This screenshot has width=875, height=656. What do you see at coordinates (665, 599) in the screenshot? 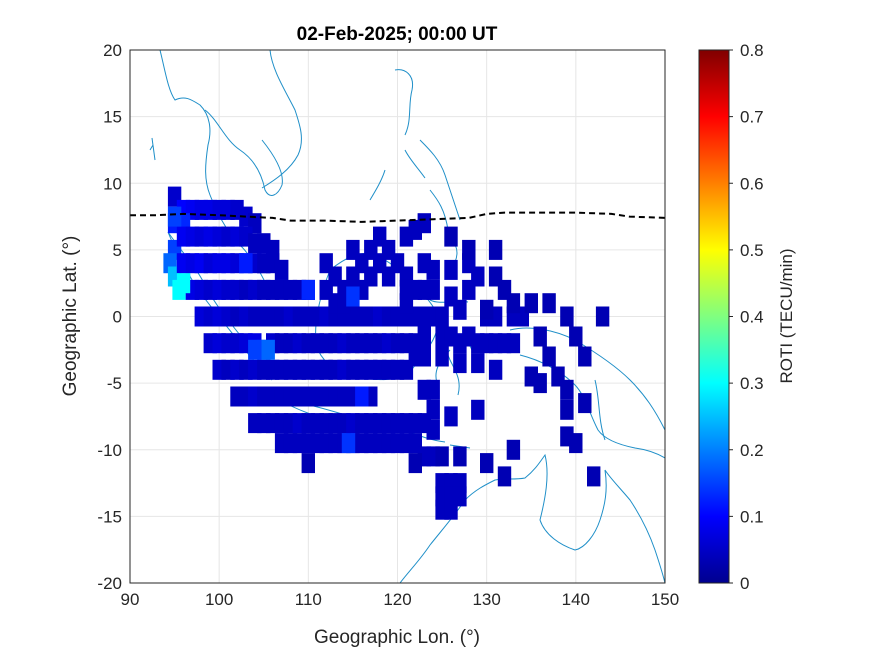
I see `x-tick-label: 150` at bounding box center [665, 599].